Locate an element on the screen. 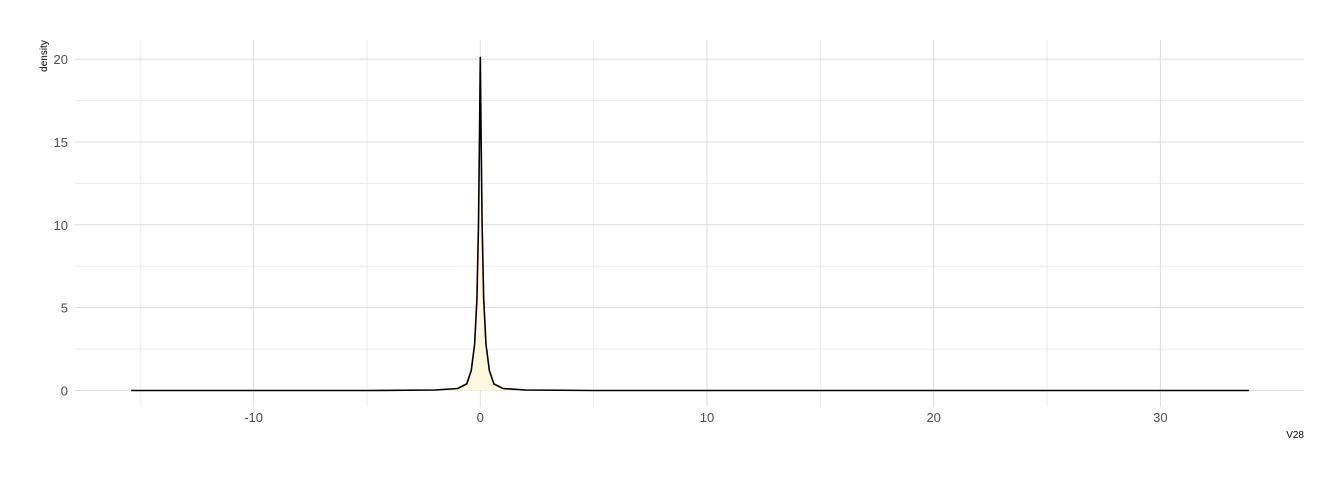  x-axis-ticks: -10 0 10 20 30 is located at coordinates (705, 417).